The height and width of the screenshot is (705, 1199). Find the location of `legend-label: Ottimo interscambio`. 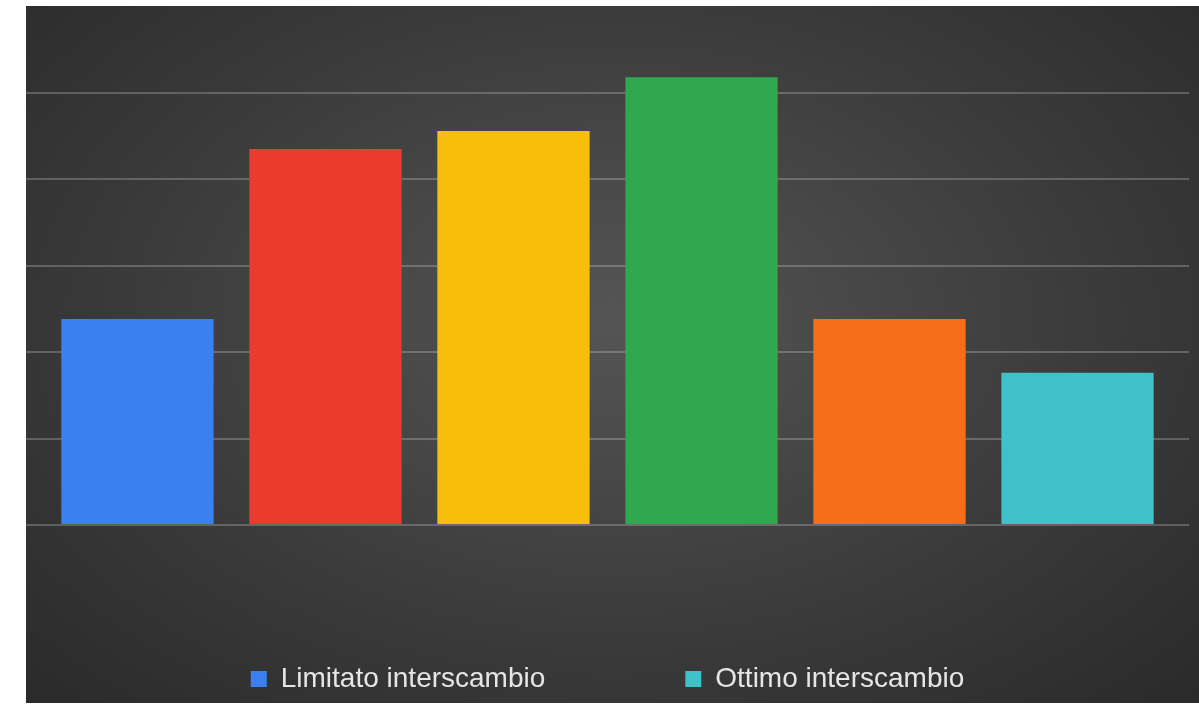

legend-label: Ottimo interscambio is located at coordinates (840, 677).